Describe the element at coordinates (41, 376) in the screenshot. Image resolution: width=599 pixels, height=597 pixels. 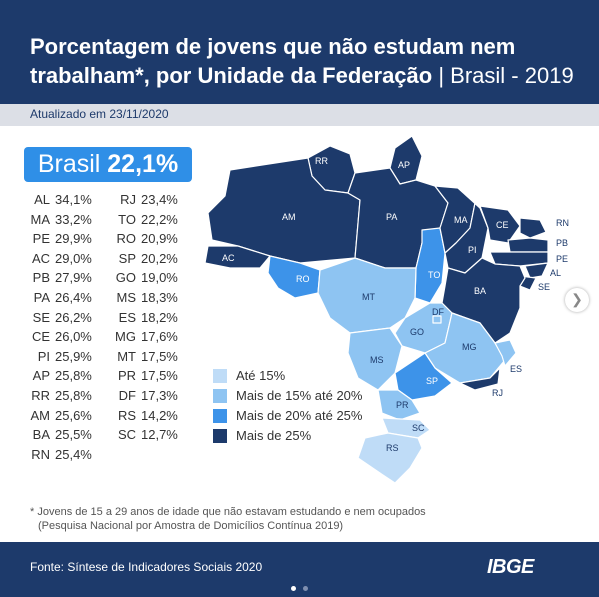
I see `ranking-state: AP` at that location.